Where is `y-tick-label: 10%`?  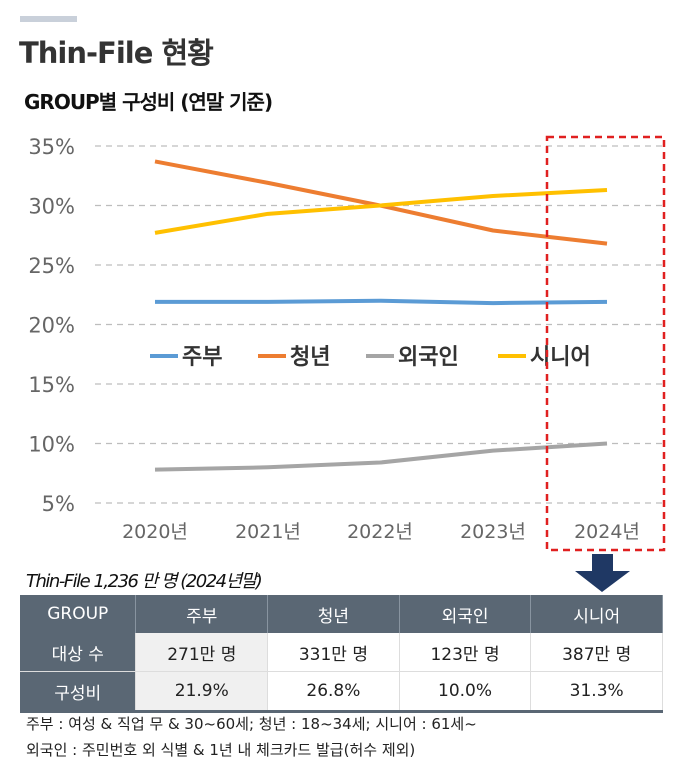
y-tick-label: 10% is located at coordinates (51, 445).